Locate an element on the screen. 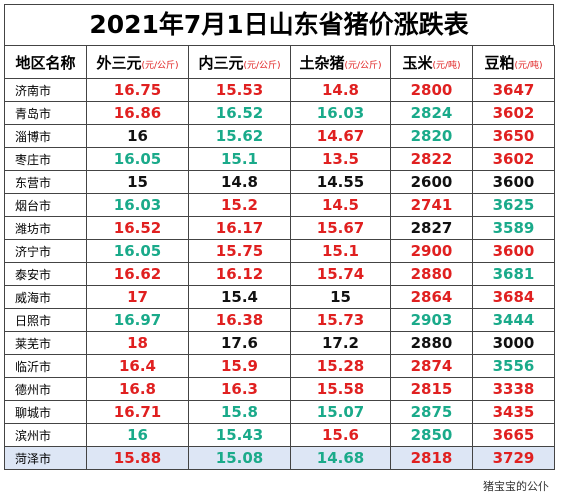  price-cell: 15.2 is located at coordinates (239, 205).